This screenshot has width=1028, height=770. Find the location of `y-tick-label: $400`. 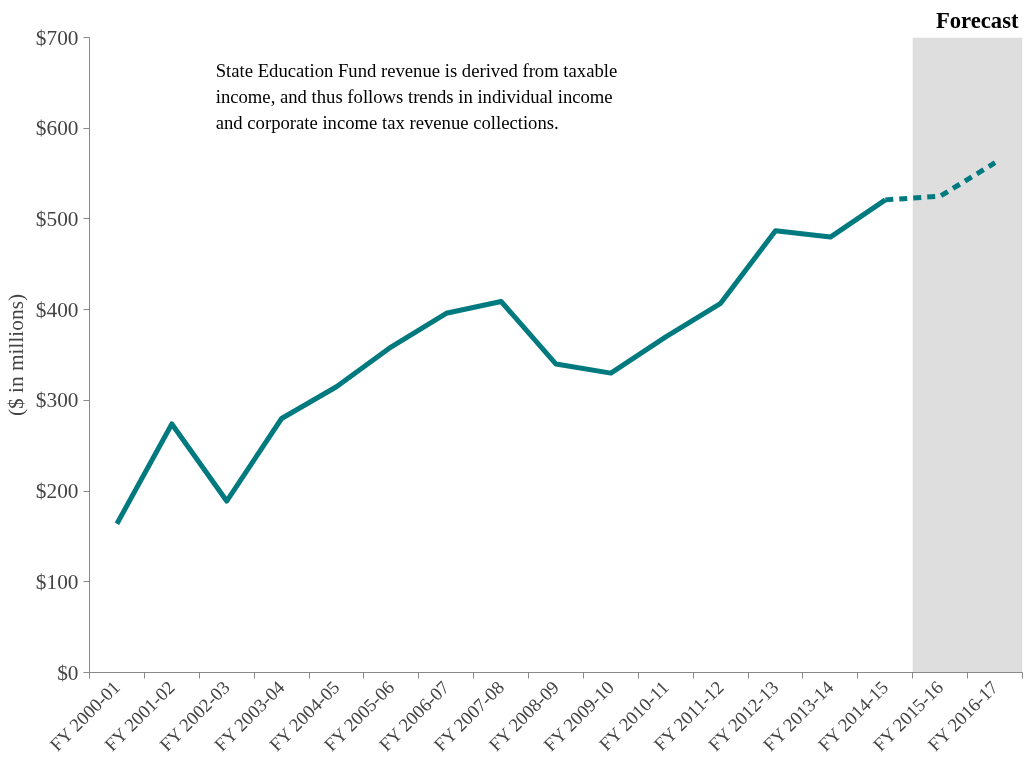

y-tick-label: $400 is located at coordinates (57, 309).